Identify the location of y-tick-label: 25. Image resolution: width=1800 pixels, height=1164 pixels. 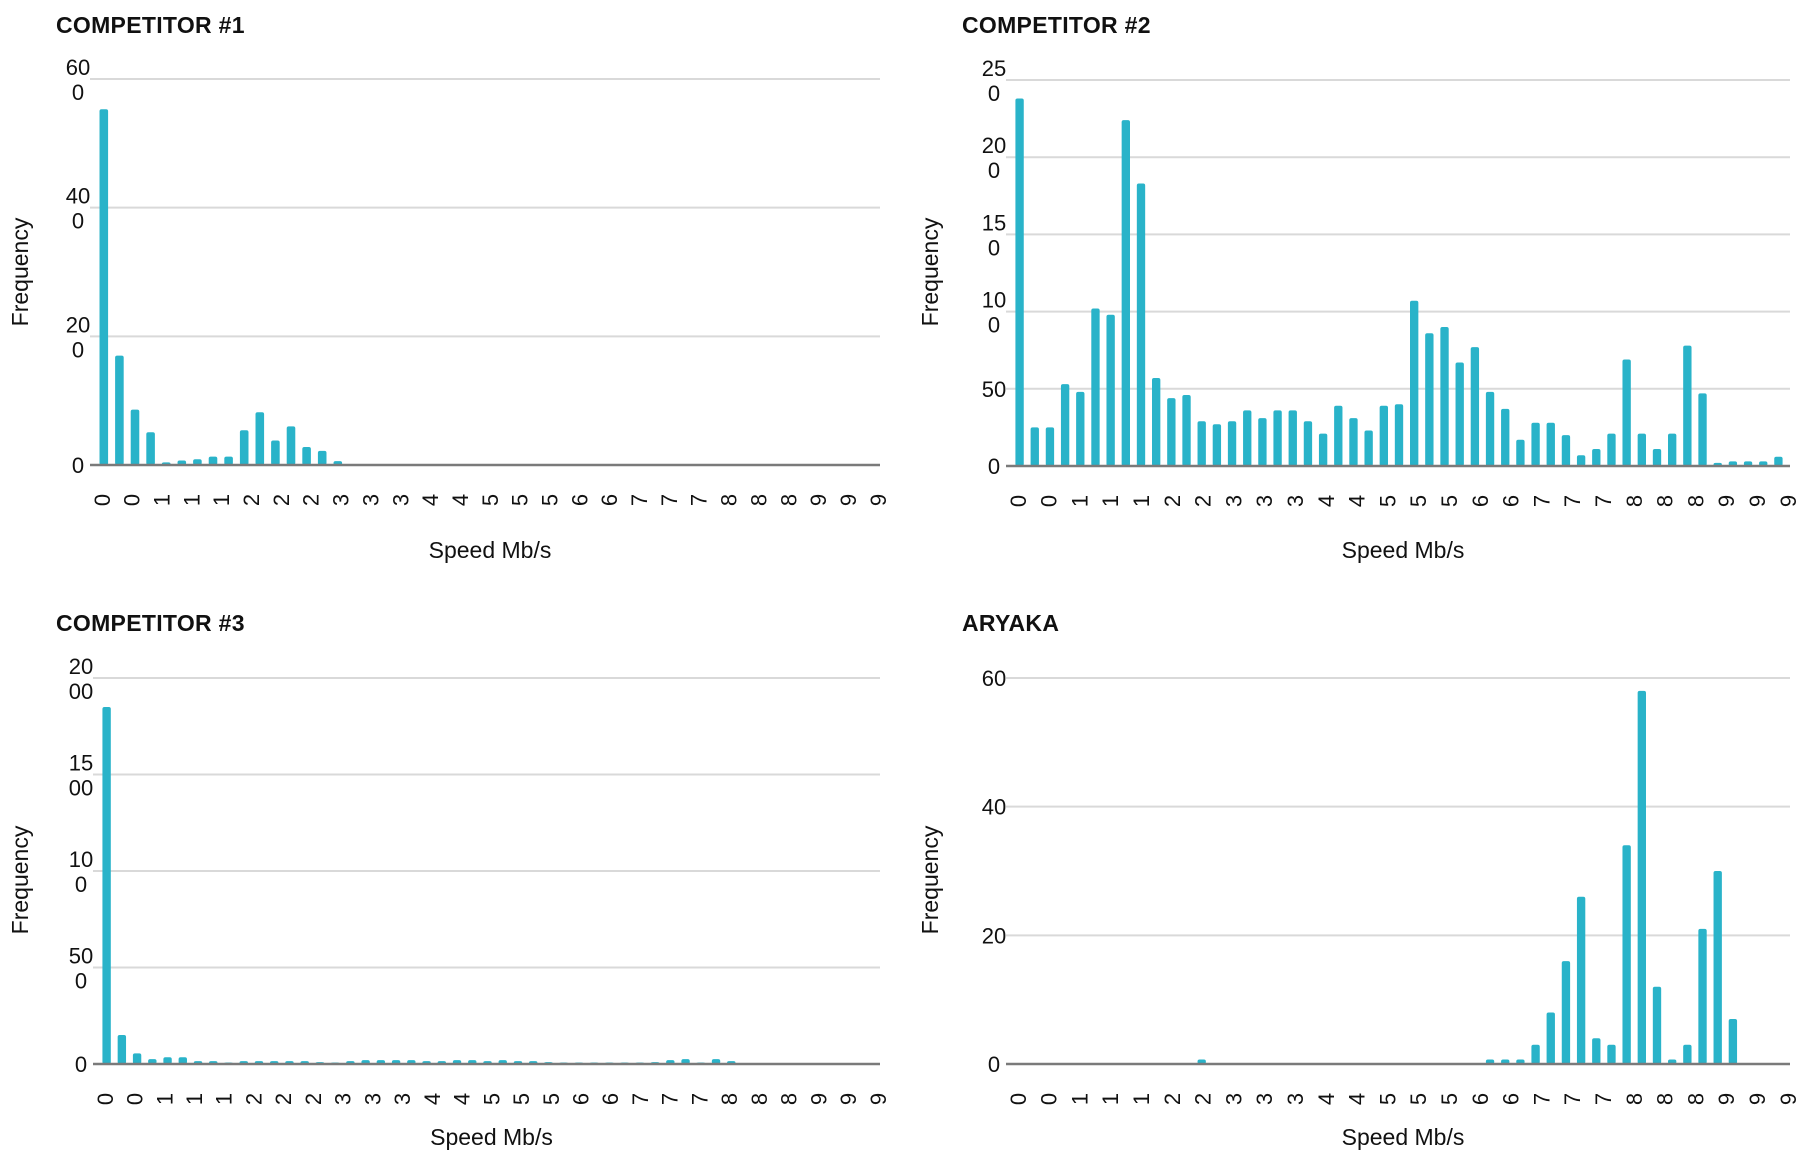
(994, 68).